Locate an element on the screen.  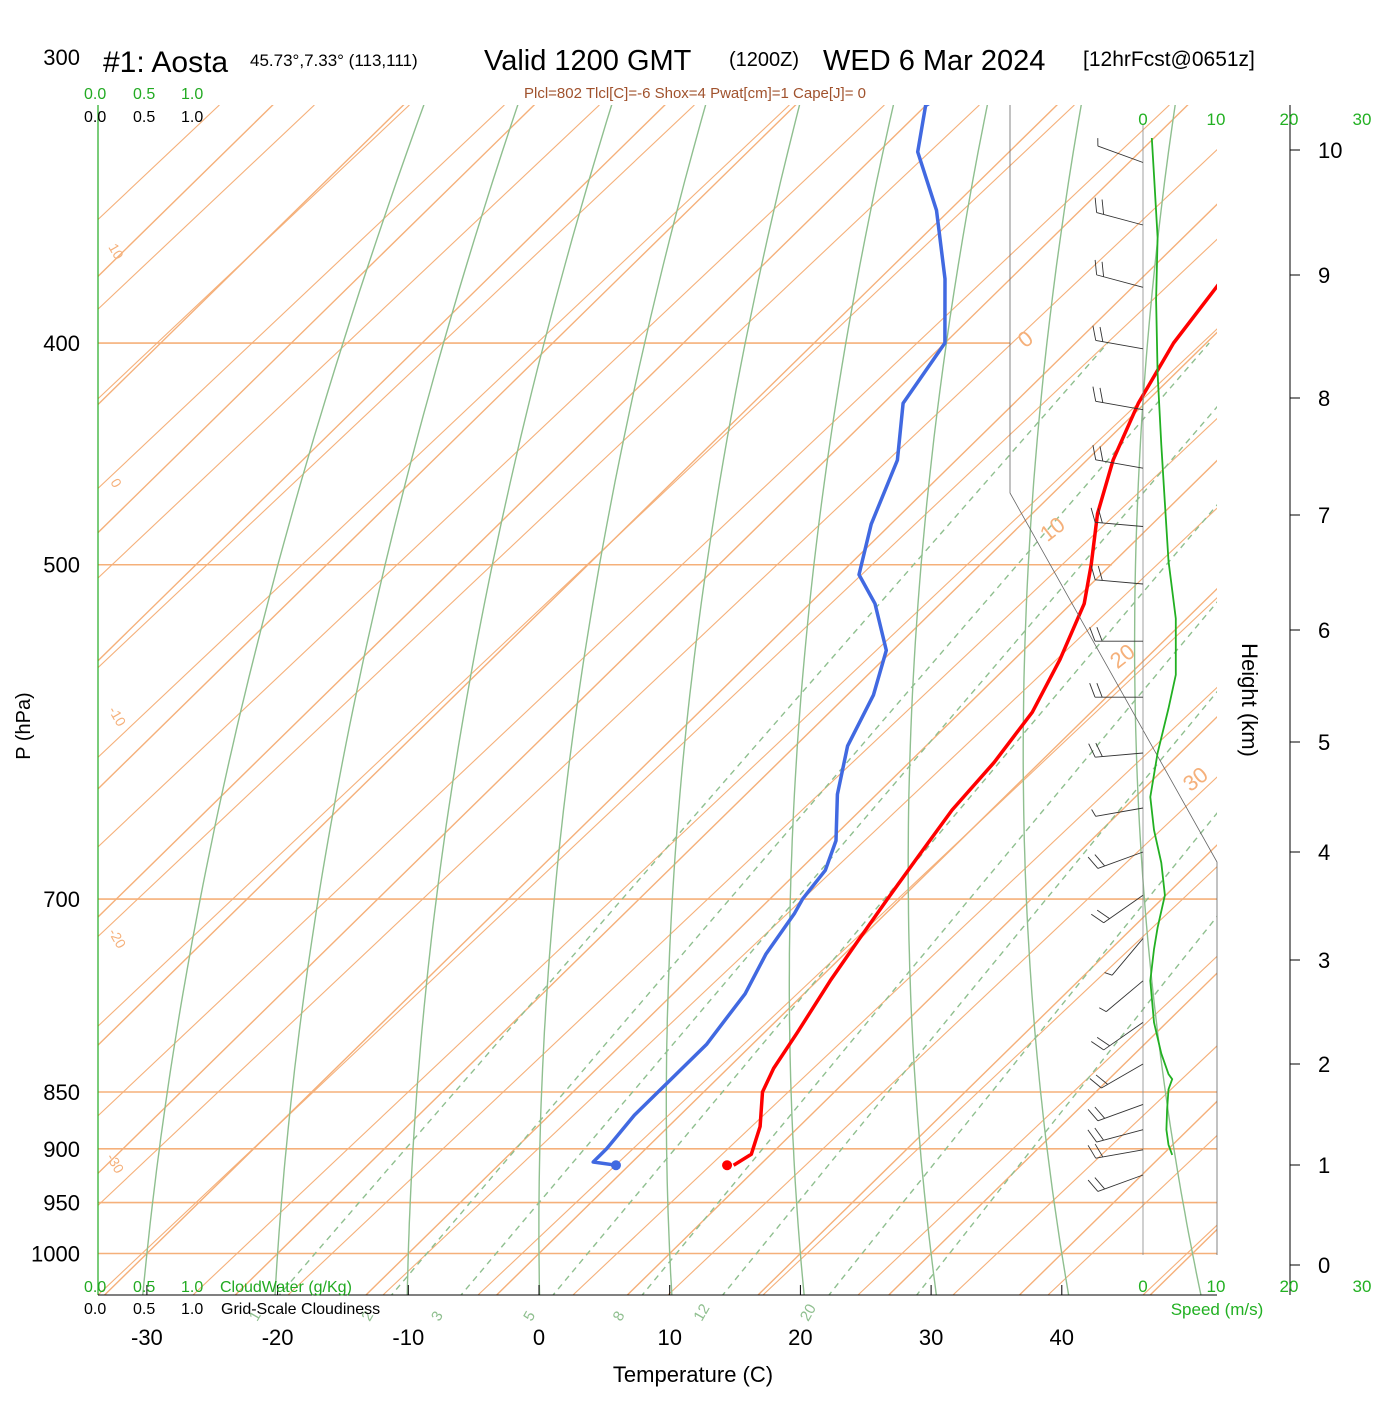
left-temp-label: -30 is located at coordinates (115, 1164).